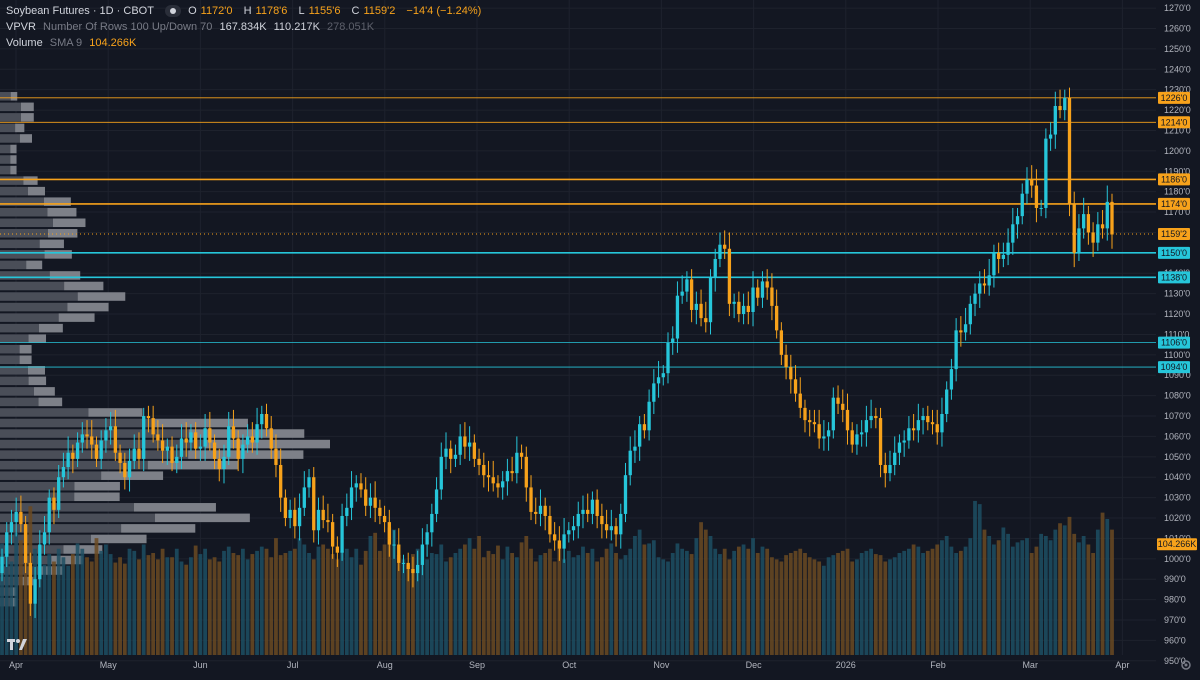  I want to click on time-axis-label: Feb, so click(938, 665).